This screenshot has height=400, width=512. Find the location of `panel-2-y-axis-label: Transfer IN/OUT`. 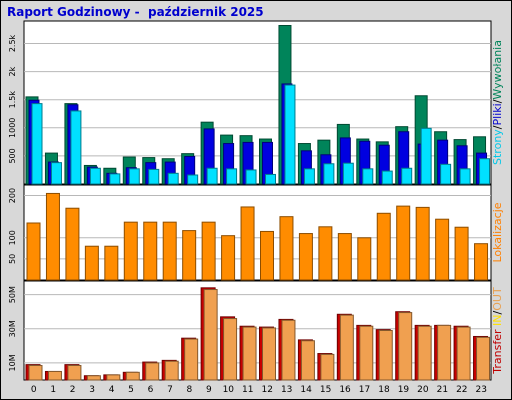

panel-2-y-axis-label: Transfer IN/OUT is located at coordinates (497, 331).